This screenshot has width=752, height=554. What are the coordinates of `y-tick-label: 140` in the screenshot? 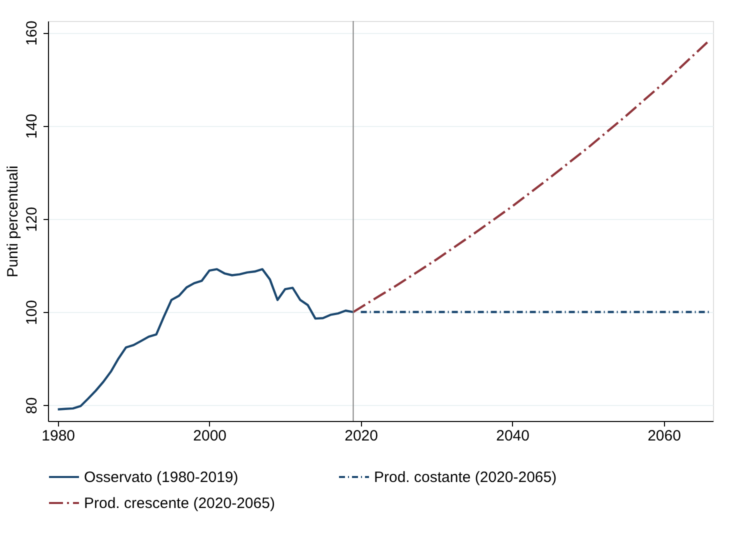 It's located at (32, 126).